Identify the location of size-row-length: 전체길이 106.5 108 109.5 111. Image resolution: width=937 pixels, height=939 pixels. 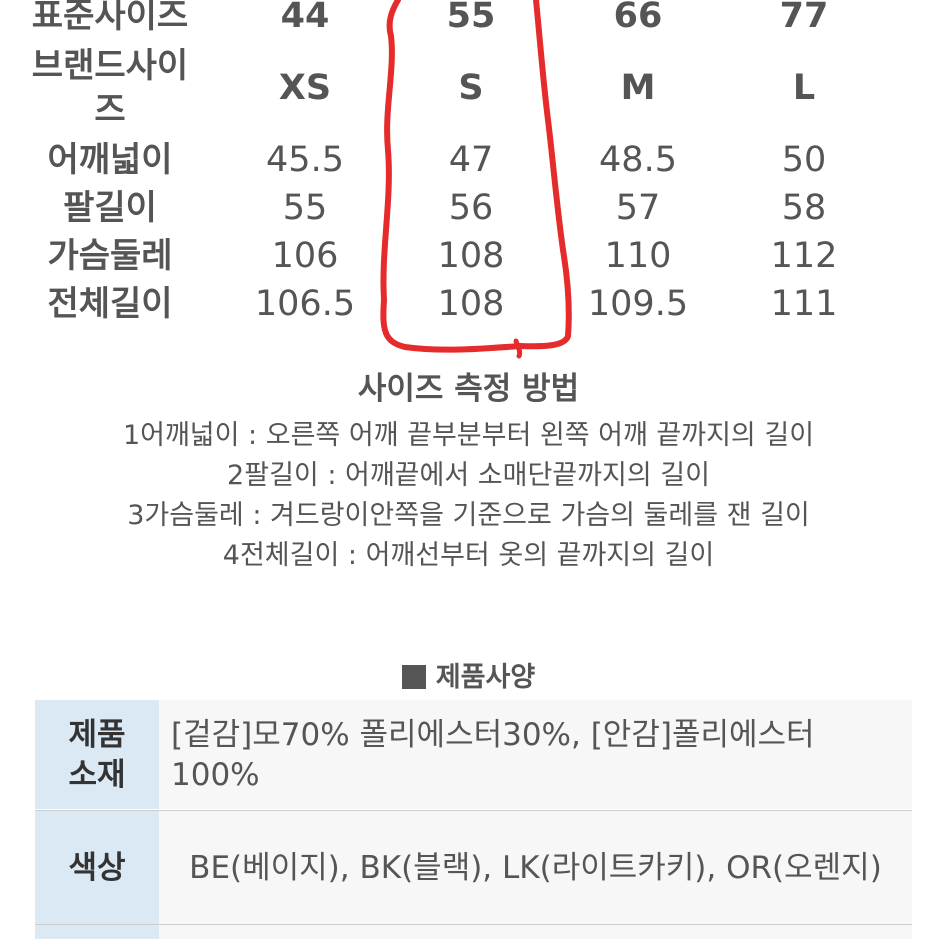
(468, 304).